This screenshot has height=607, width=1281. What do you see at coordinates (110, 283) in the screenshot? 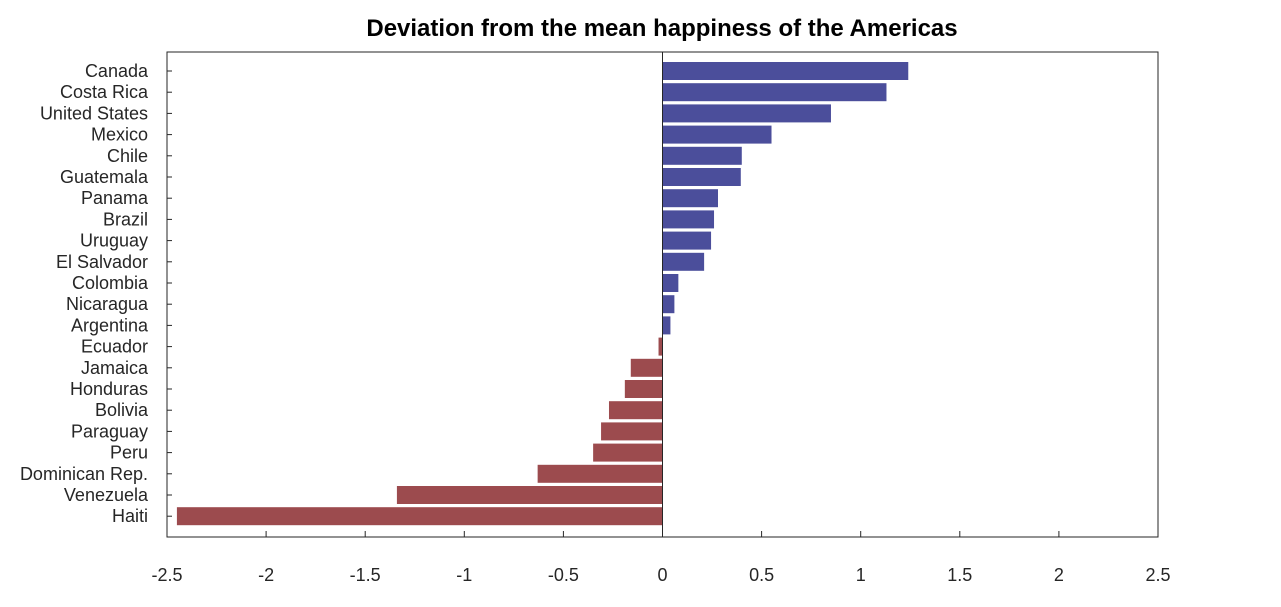
I see `y-tick-label-colombia: Colombia` at bounding box center [110, 283].